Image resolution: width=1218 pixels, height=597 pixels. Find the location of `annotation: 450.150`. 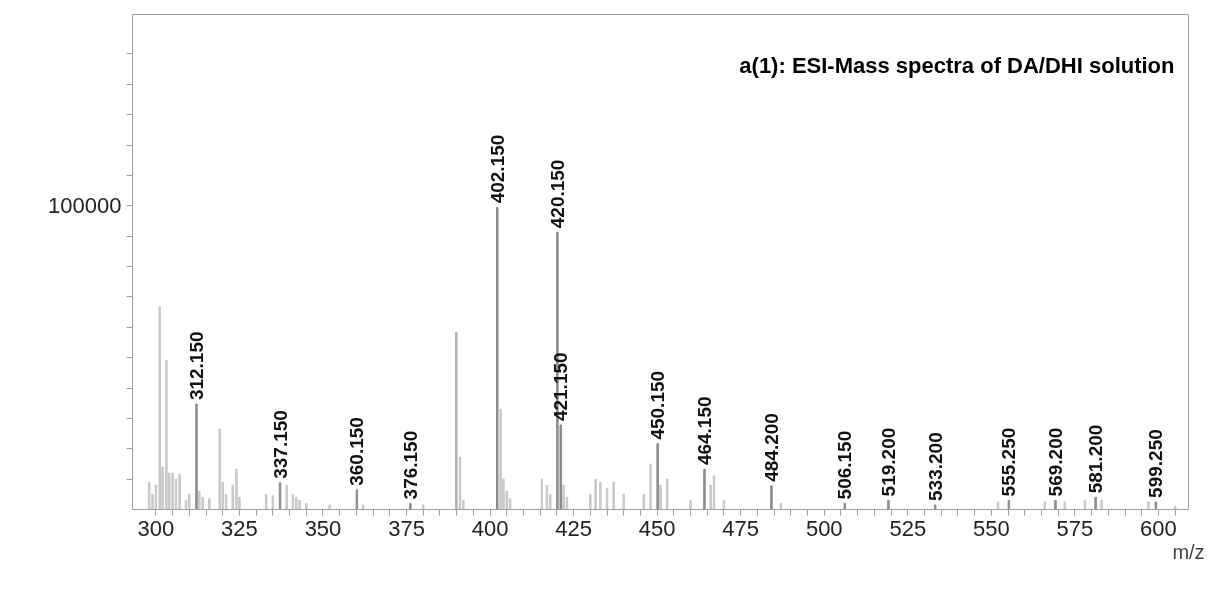

annotation: 450.150 is located at coordinates (658, 405).